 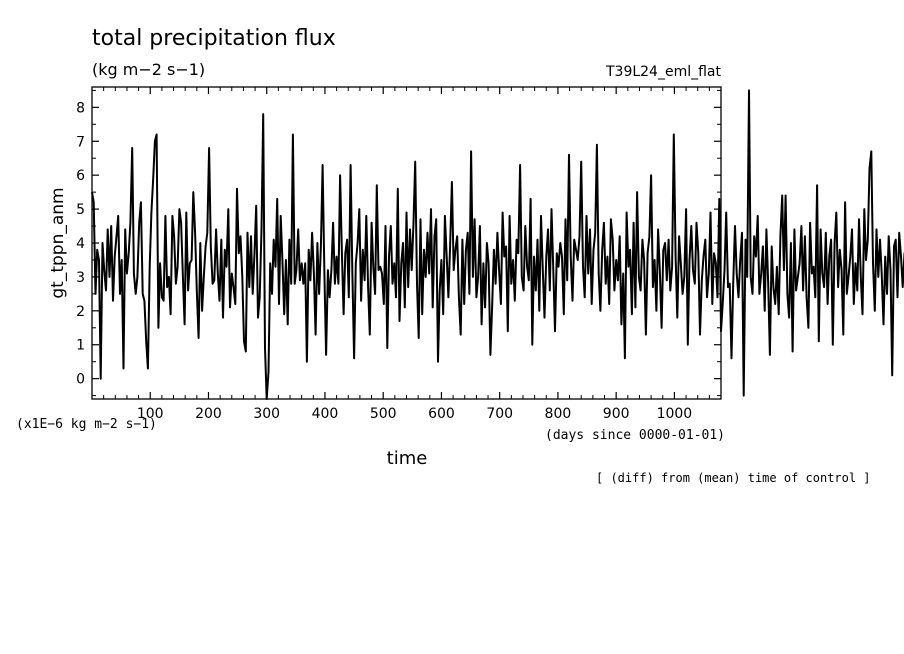 What do you see at coordinates (499, 414) in the screenshot?
I see `x-tick-label: 700` at bounding box center [499, 414].